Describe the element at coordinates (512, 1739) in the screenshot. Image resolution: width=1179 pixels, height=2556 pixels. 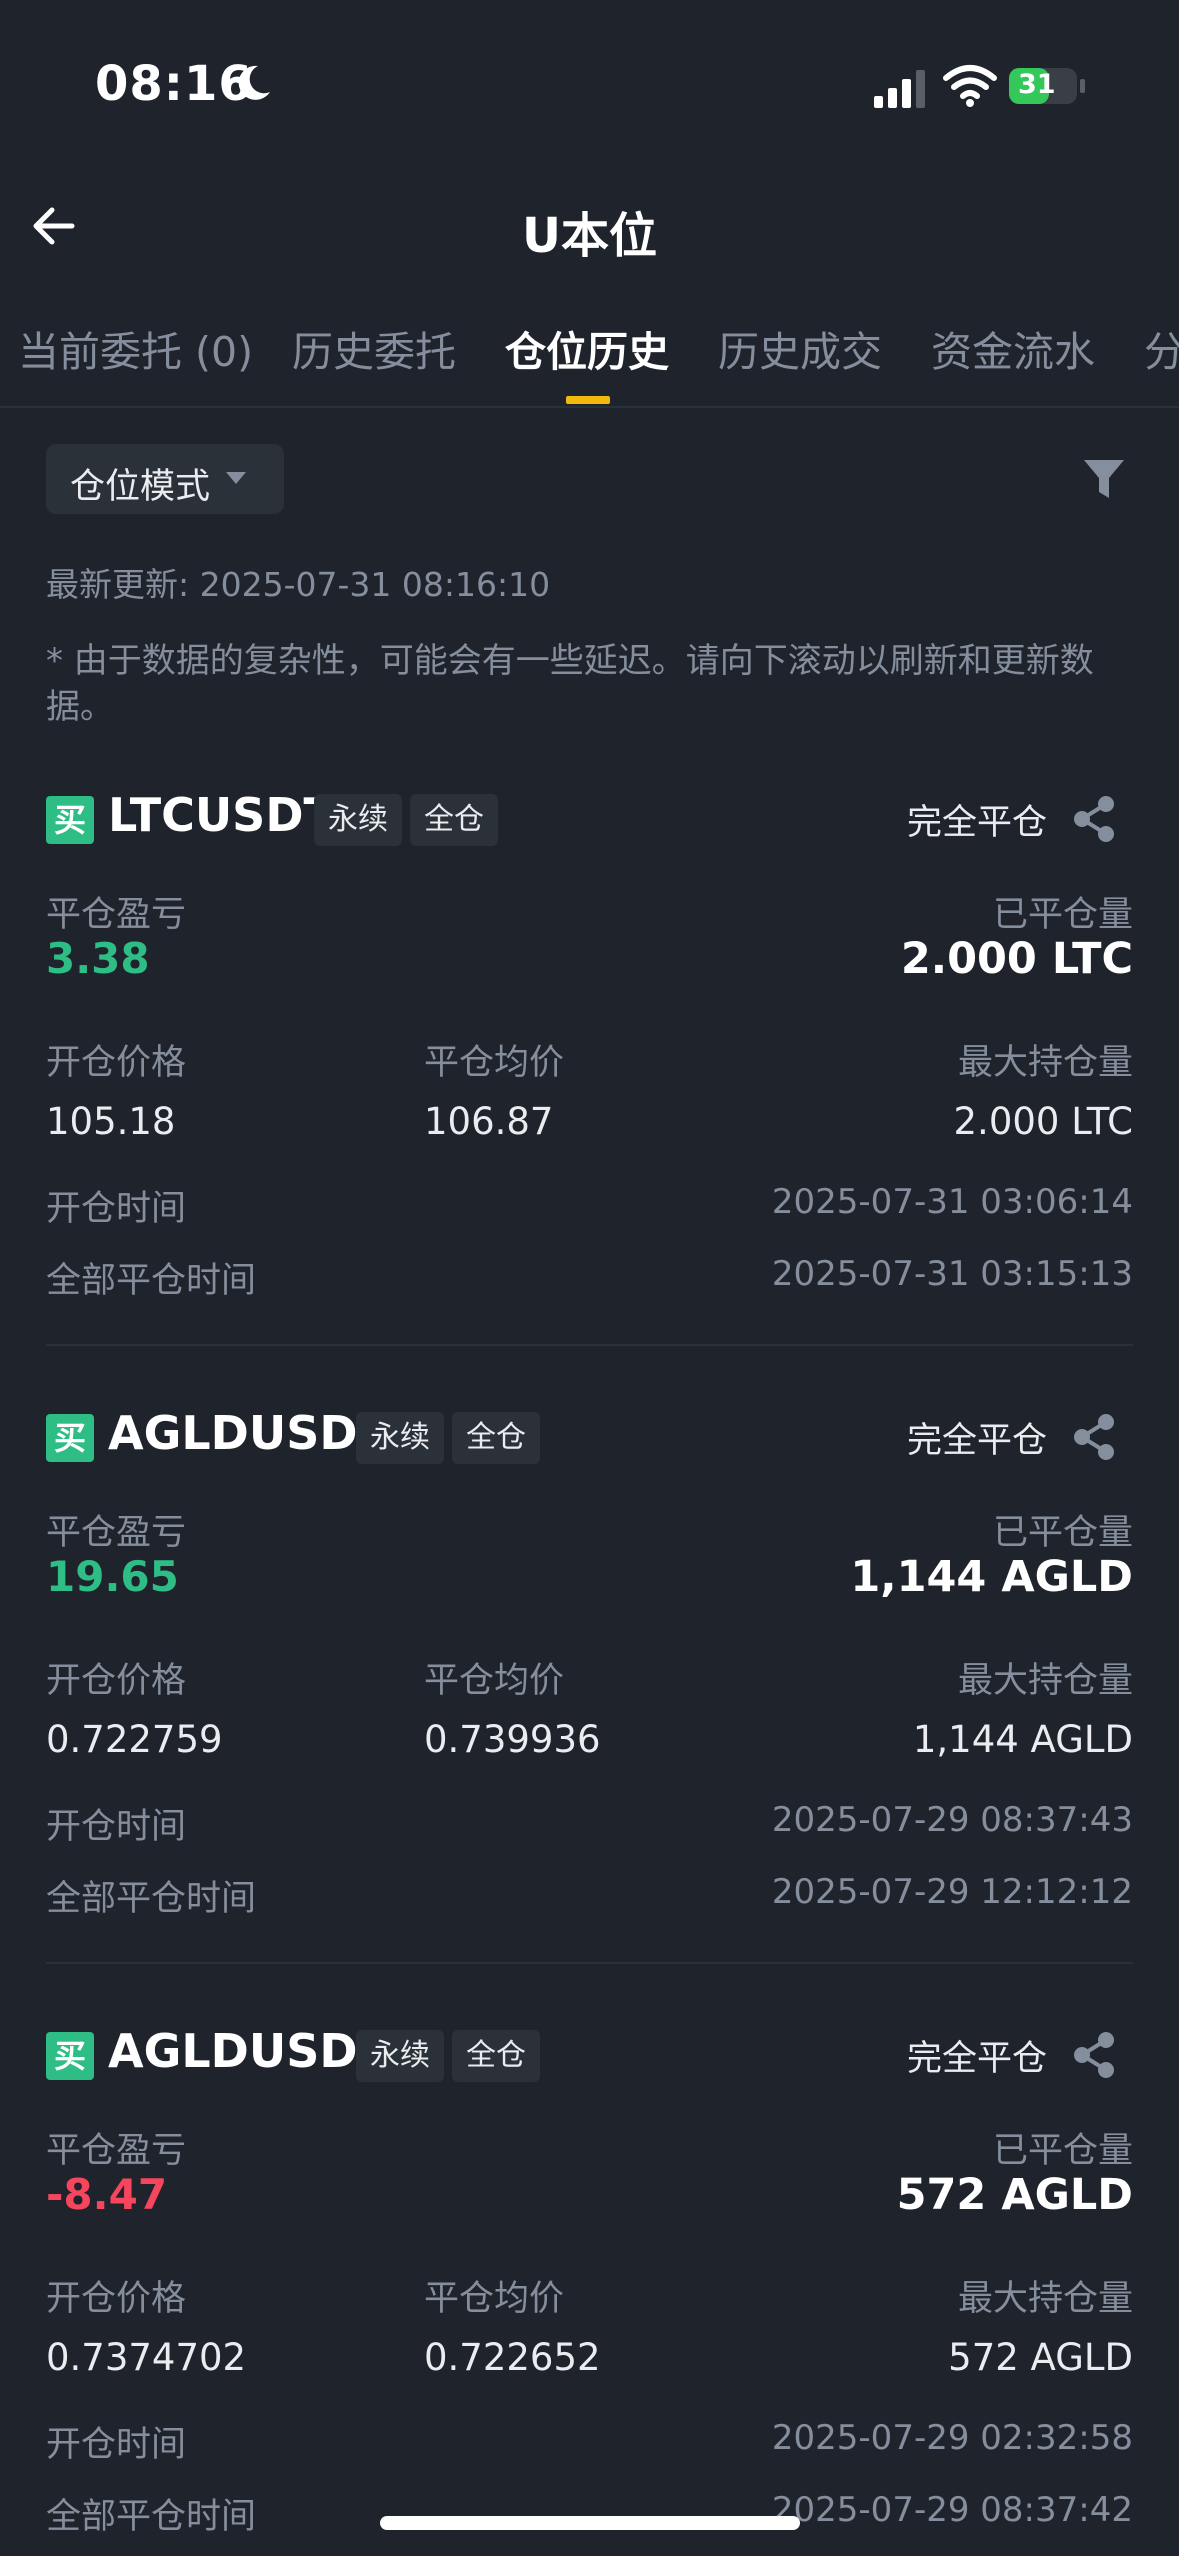
I see `close-avg-price: 0.739936` at that location.